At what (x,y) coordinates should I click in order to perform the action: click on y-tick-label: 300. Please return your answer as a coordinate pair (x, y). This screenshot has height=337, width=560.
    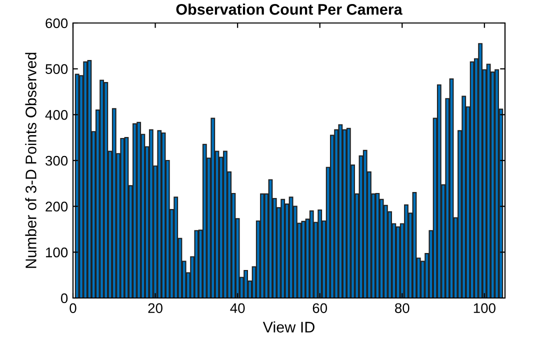
    Looking at the image, I should click on (57, 161).